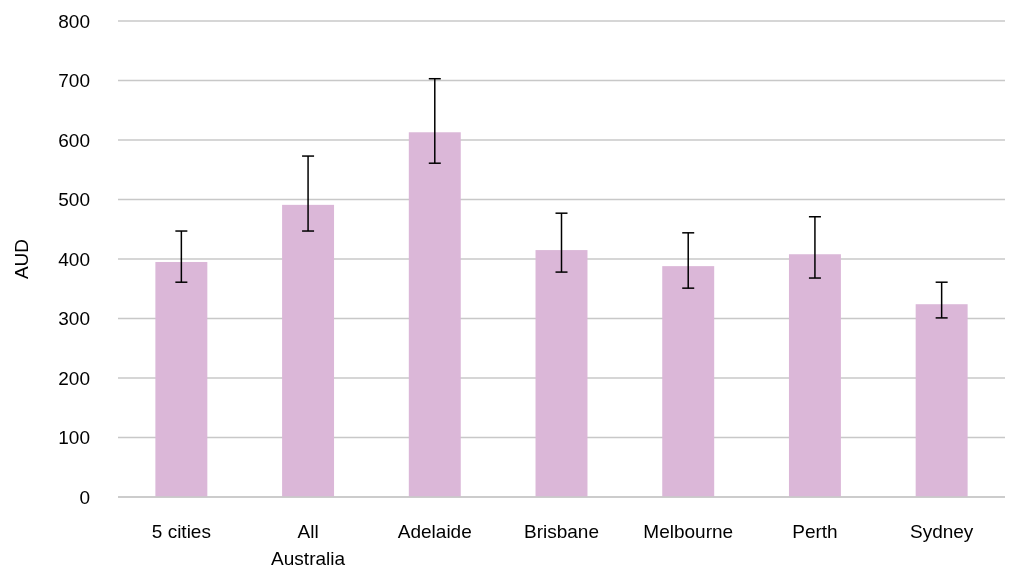 The width and height of the screenshot is (1013, 575). I want to click on y-tick-label: 300, so click(74, 319).